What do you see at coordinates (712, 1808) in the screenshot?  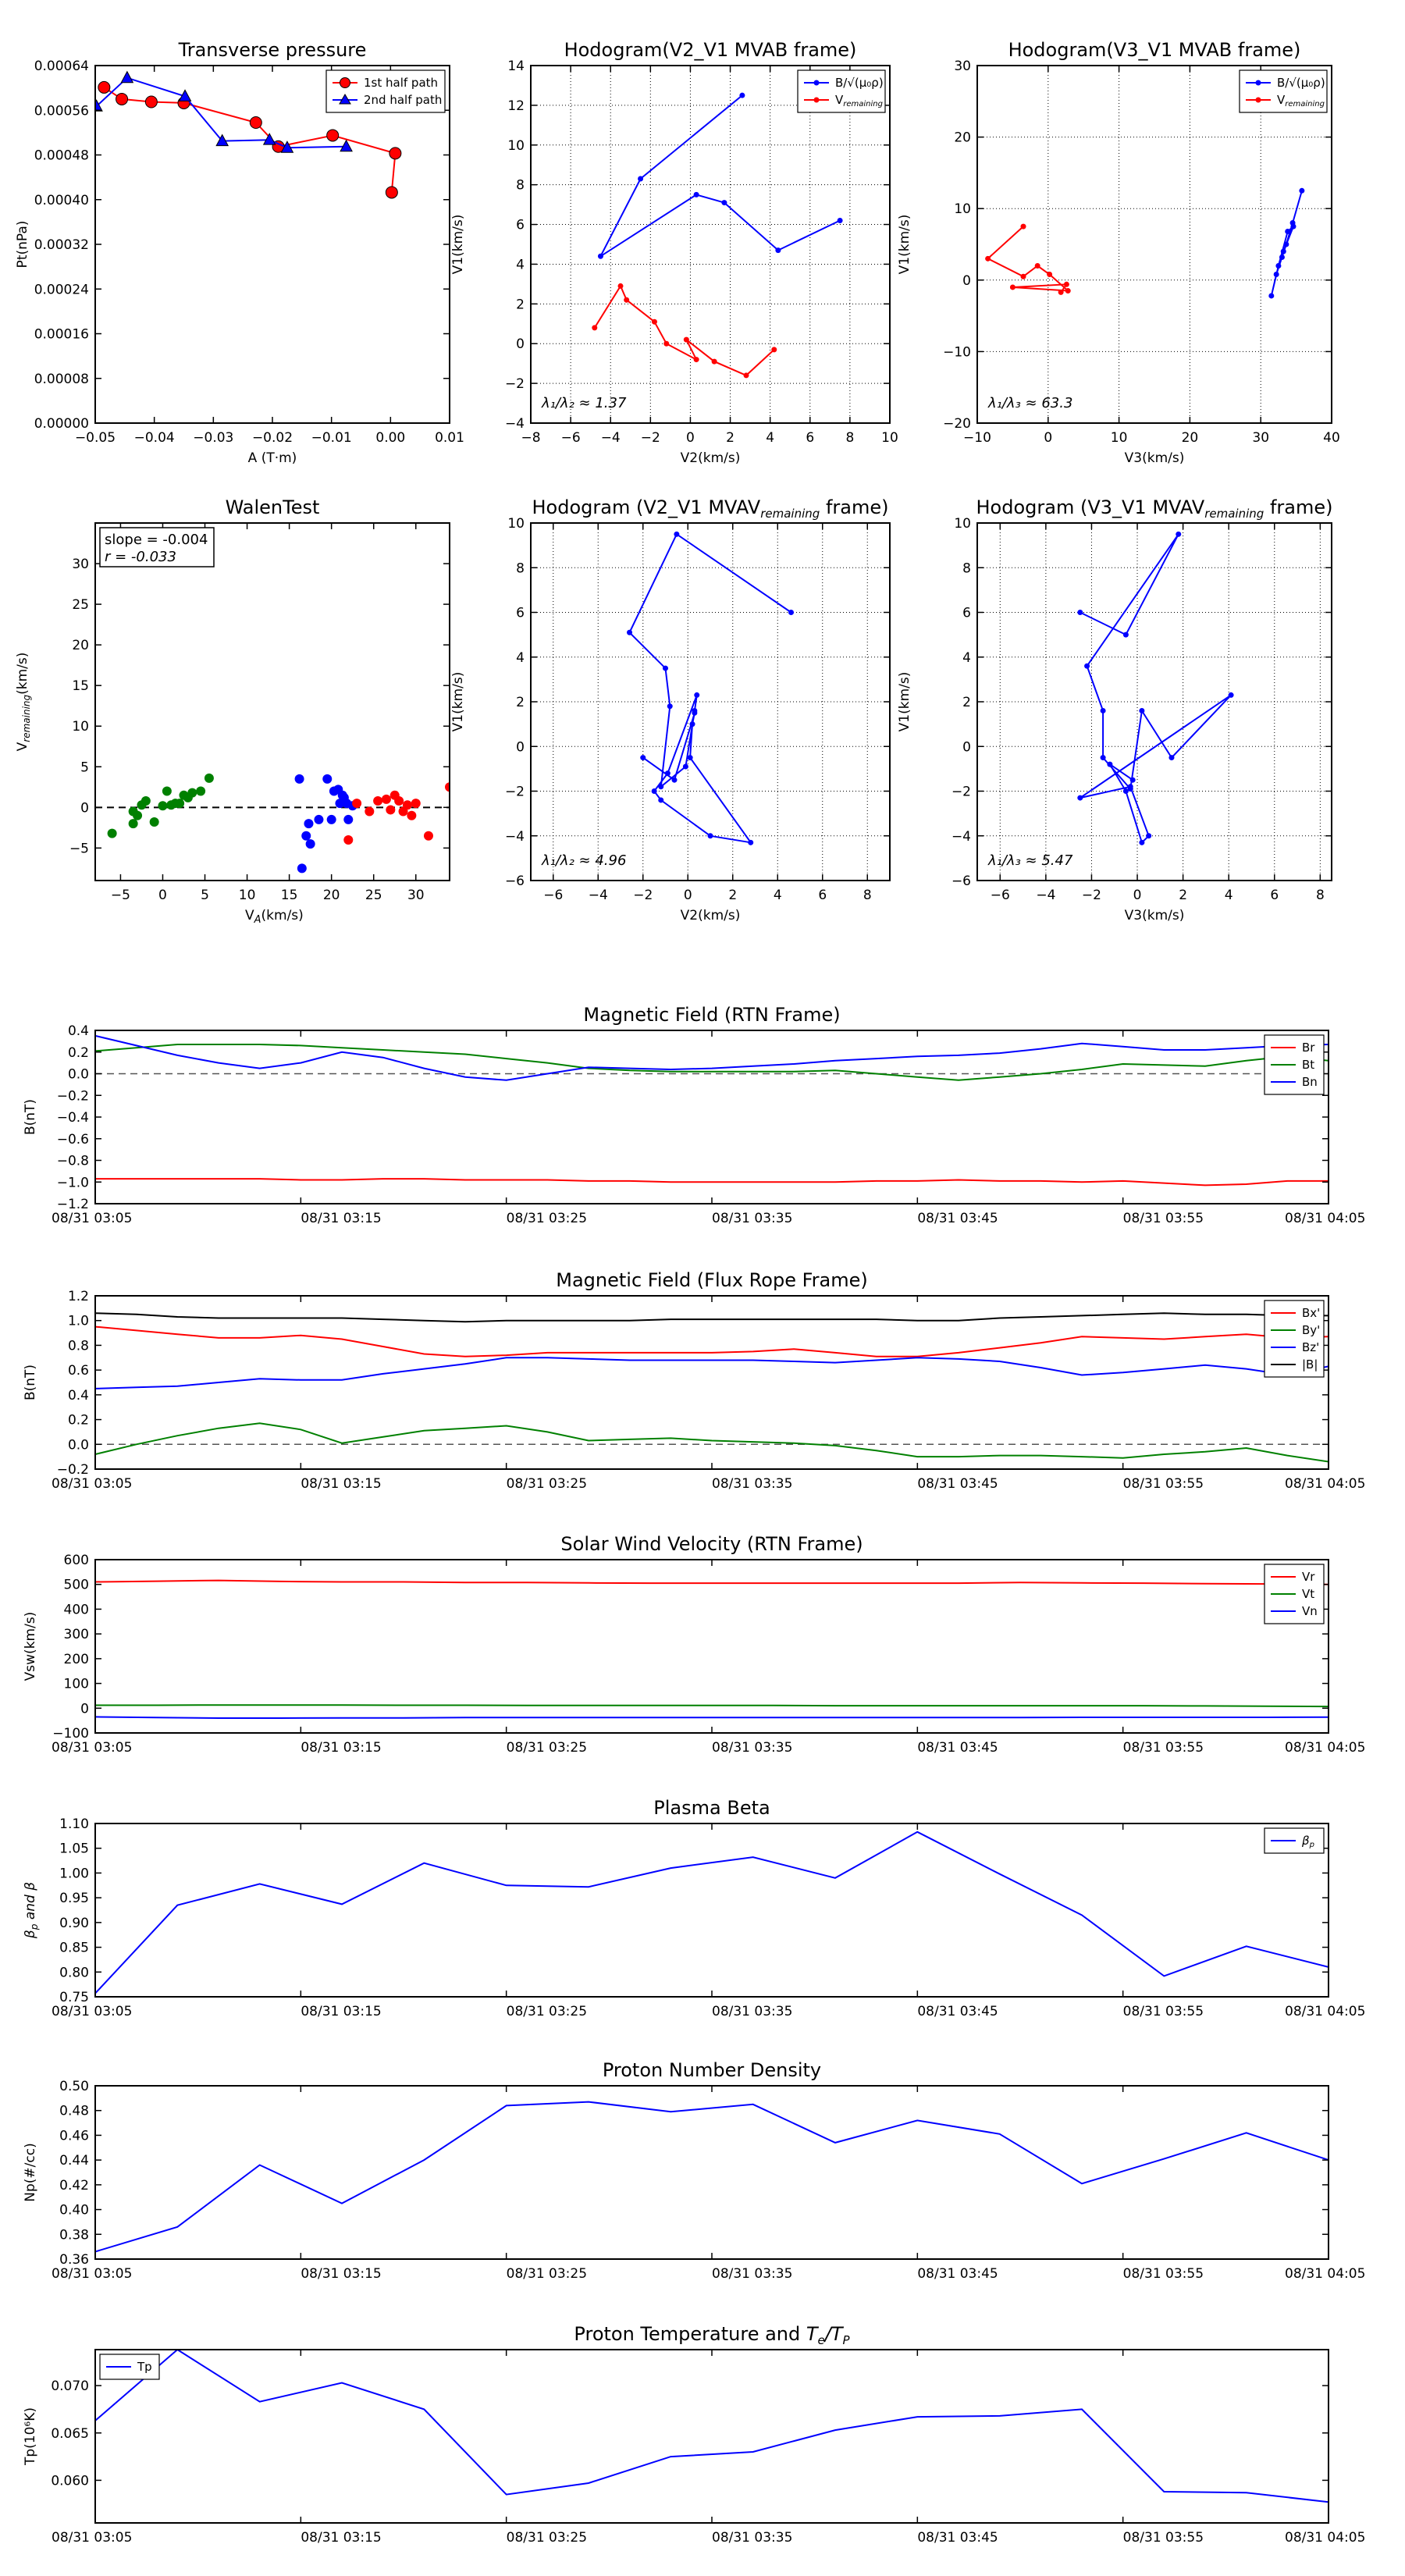 I see `chart-title: Plasma Beta` at bounding box center [712, 1808].